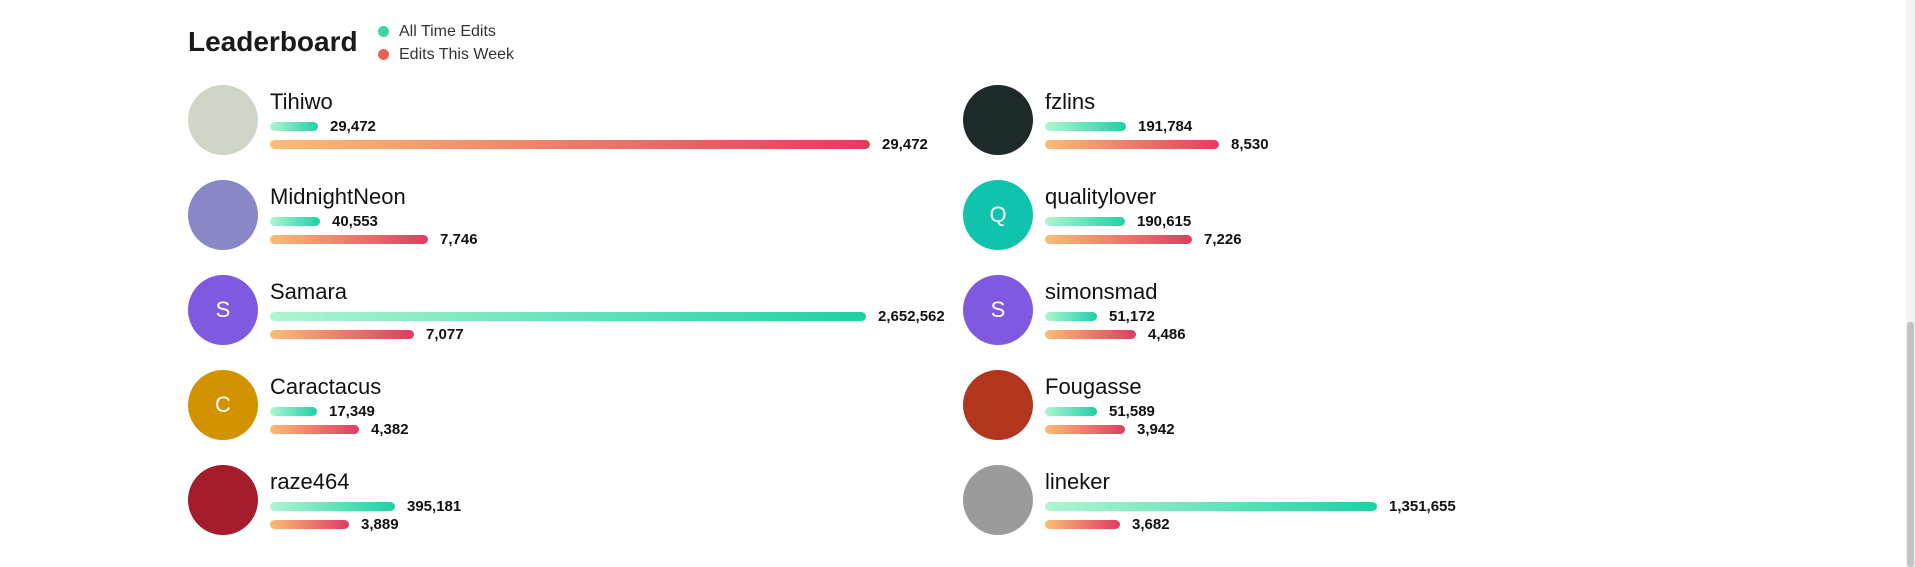 Image resolution: width=1915 pixels, height=567 pixels. I want to click on week-edits-row: 7,746, so click(374, 239).